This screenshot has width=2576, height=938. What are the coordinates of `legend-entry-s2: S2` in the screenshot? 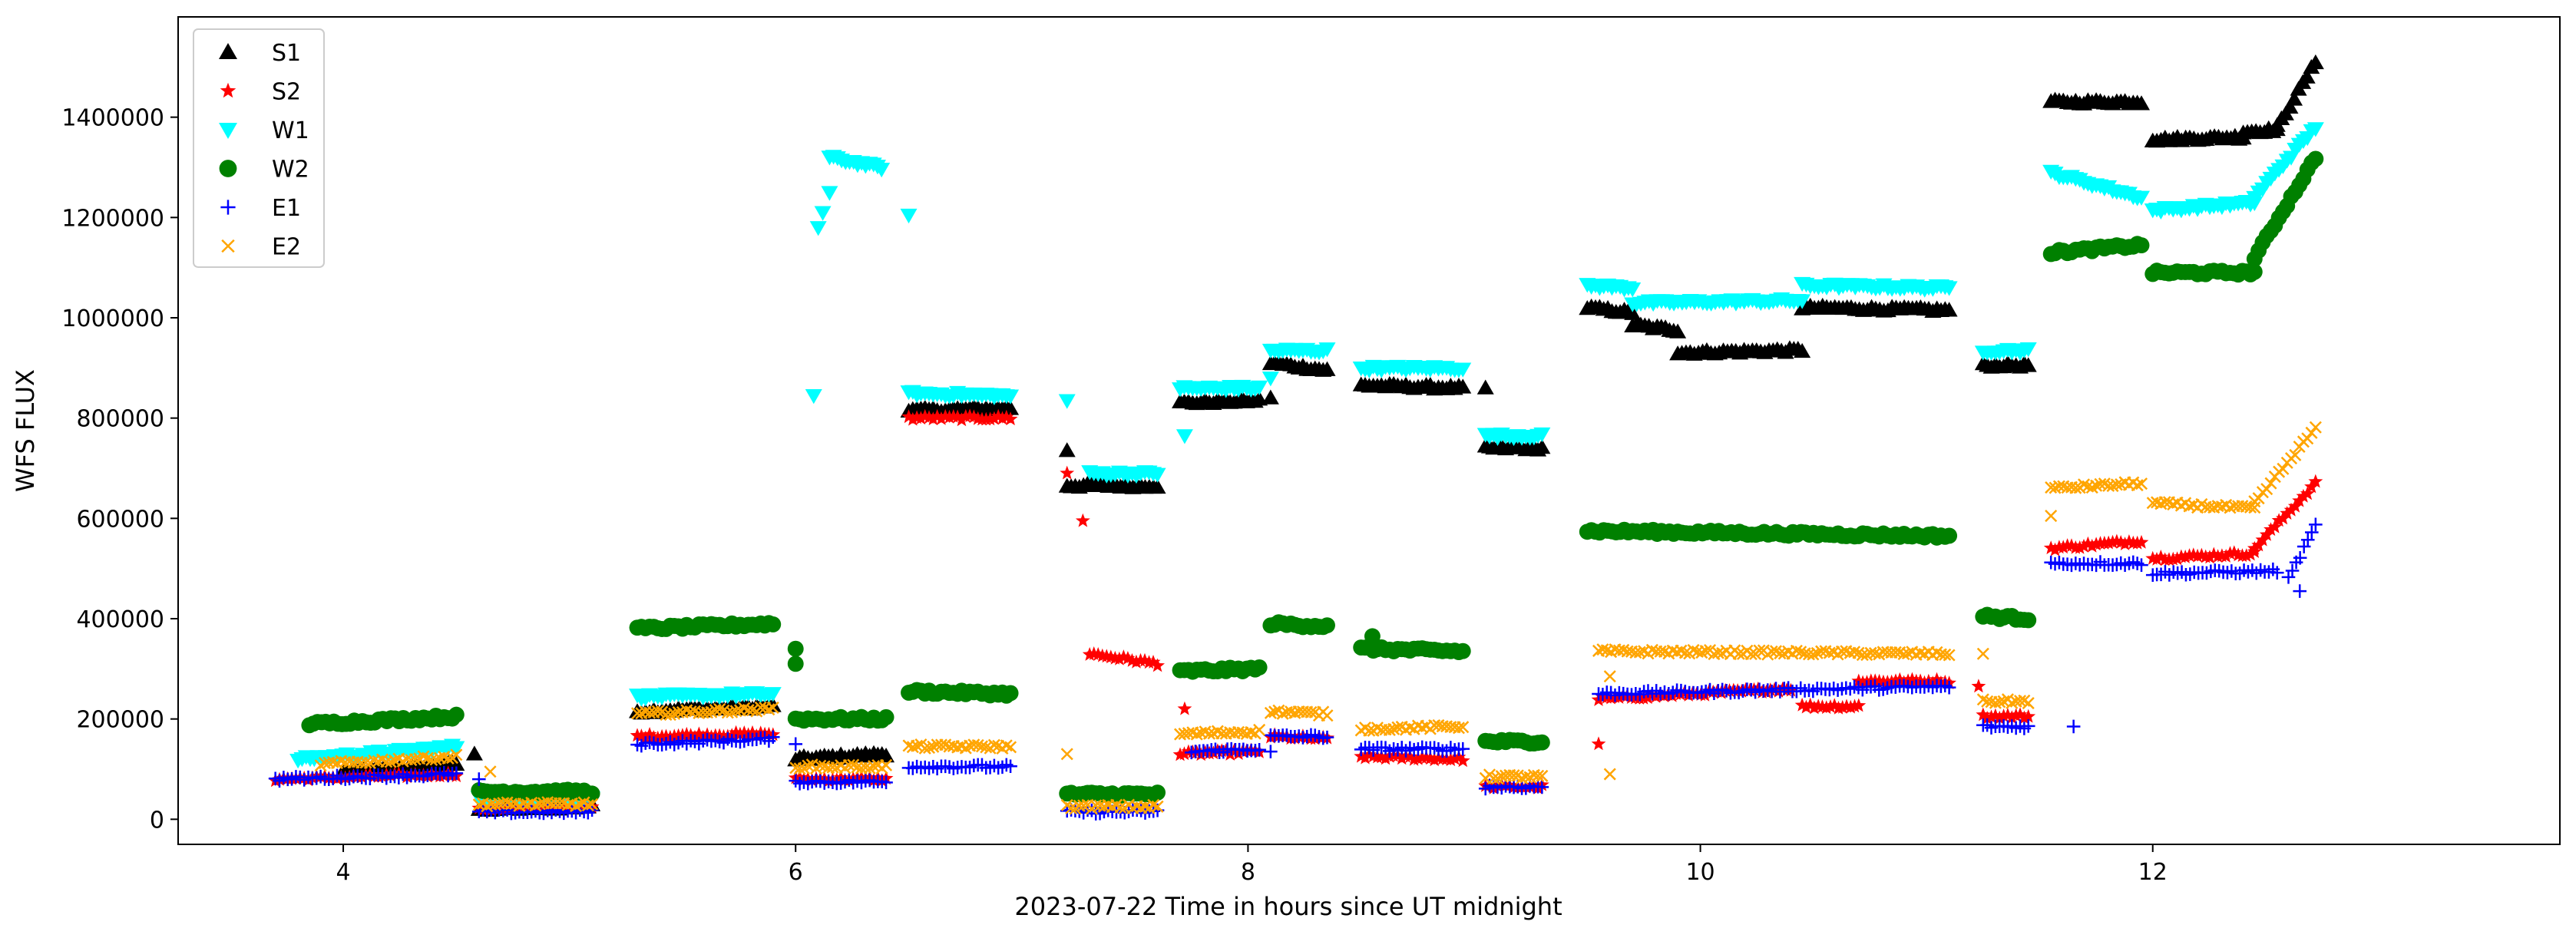 It's located at (260, 92).